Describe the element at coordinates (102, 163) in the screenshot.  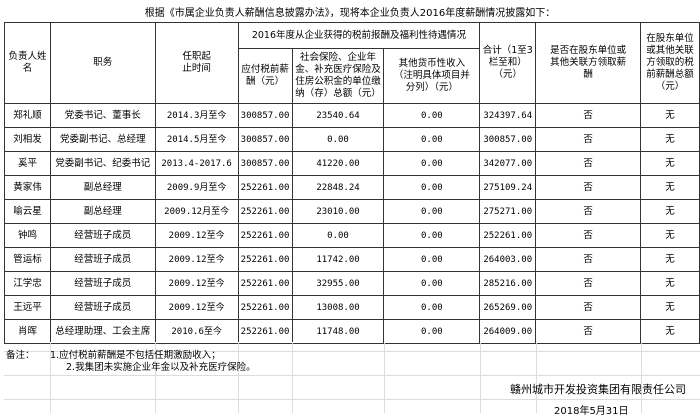
I see `cell-position: 党委副书记、纪委书记` at that location.